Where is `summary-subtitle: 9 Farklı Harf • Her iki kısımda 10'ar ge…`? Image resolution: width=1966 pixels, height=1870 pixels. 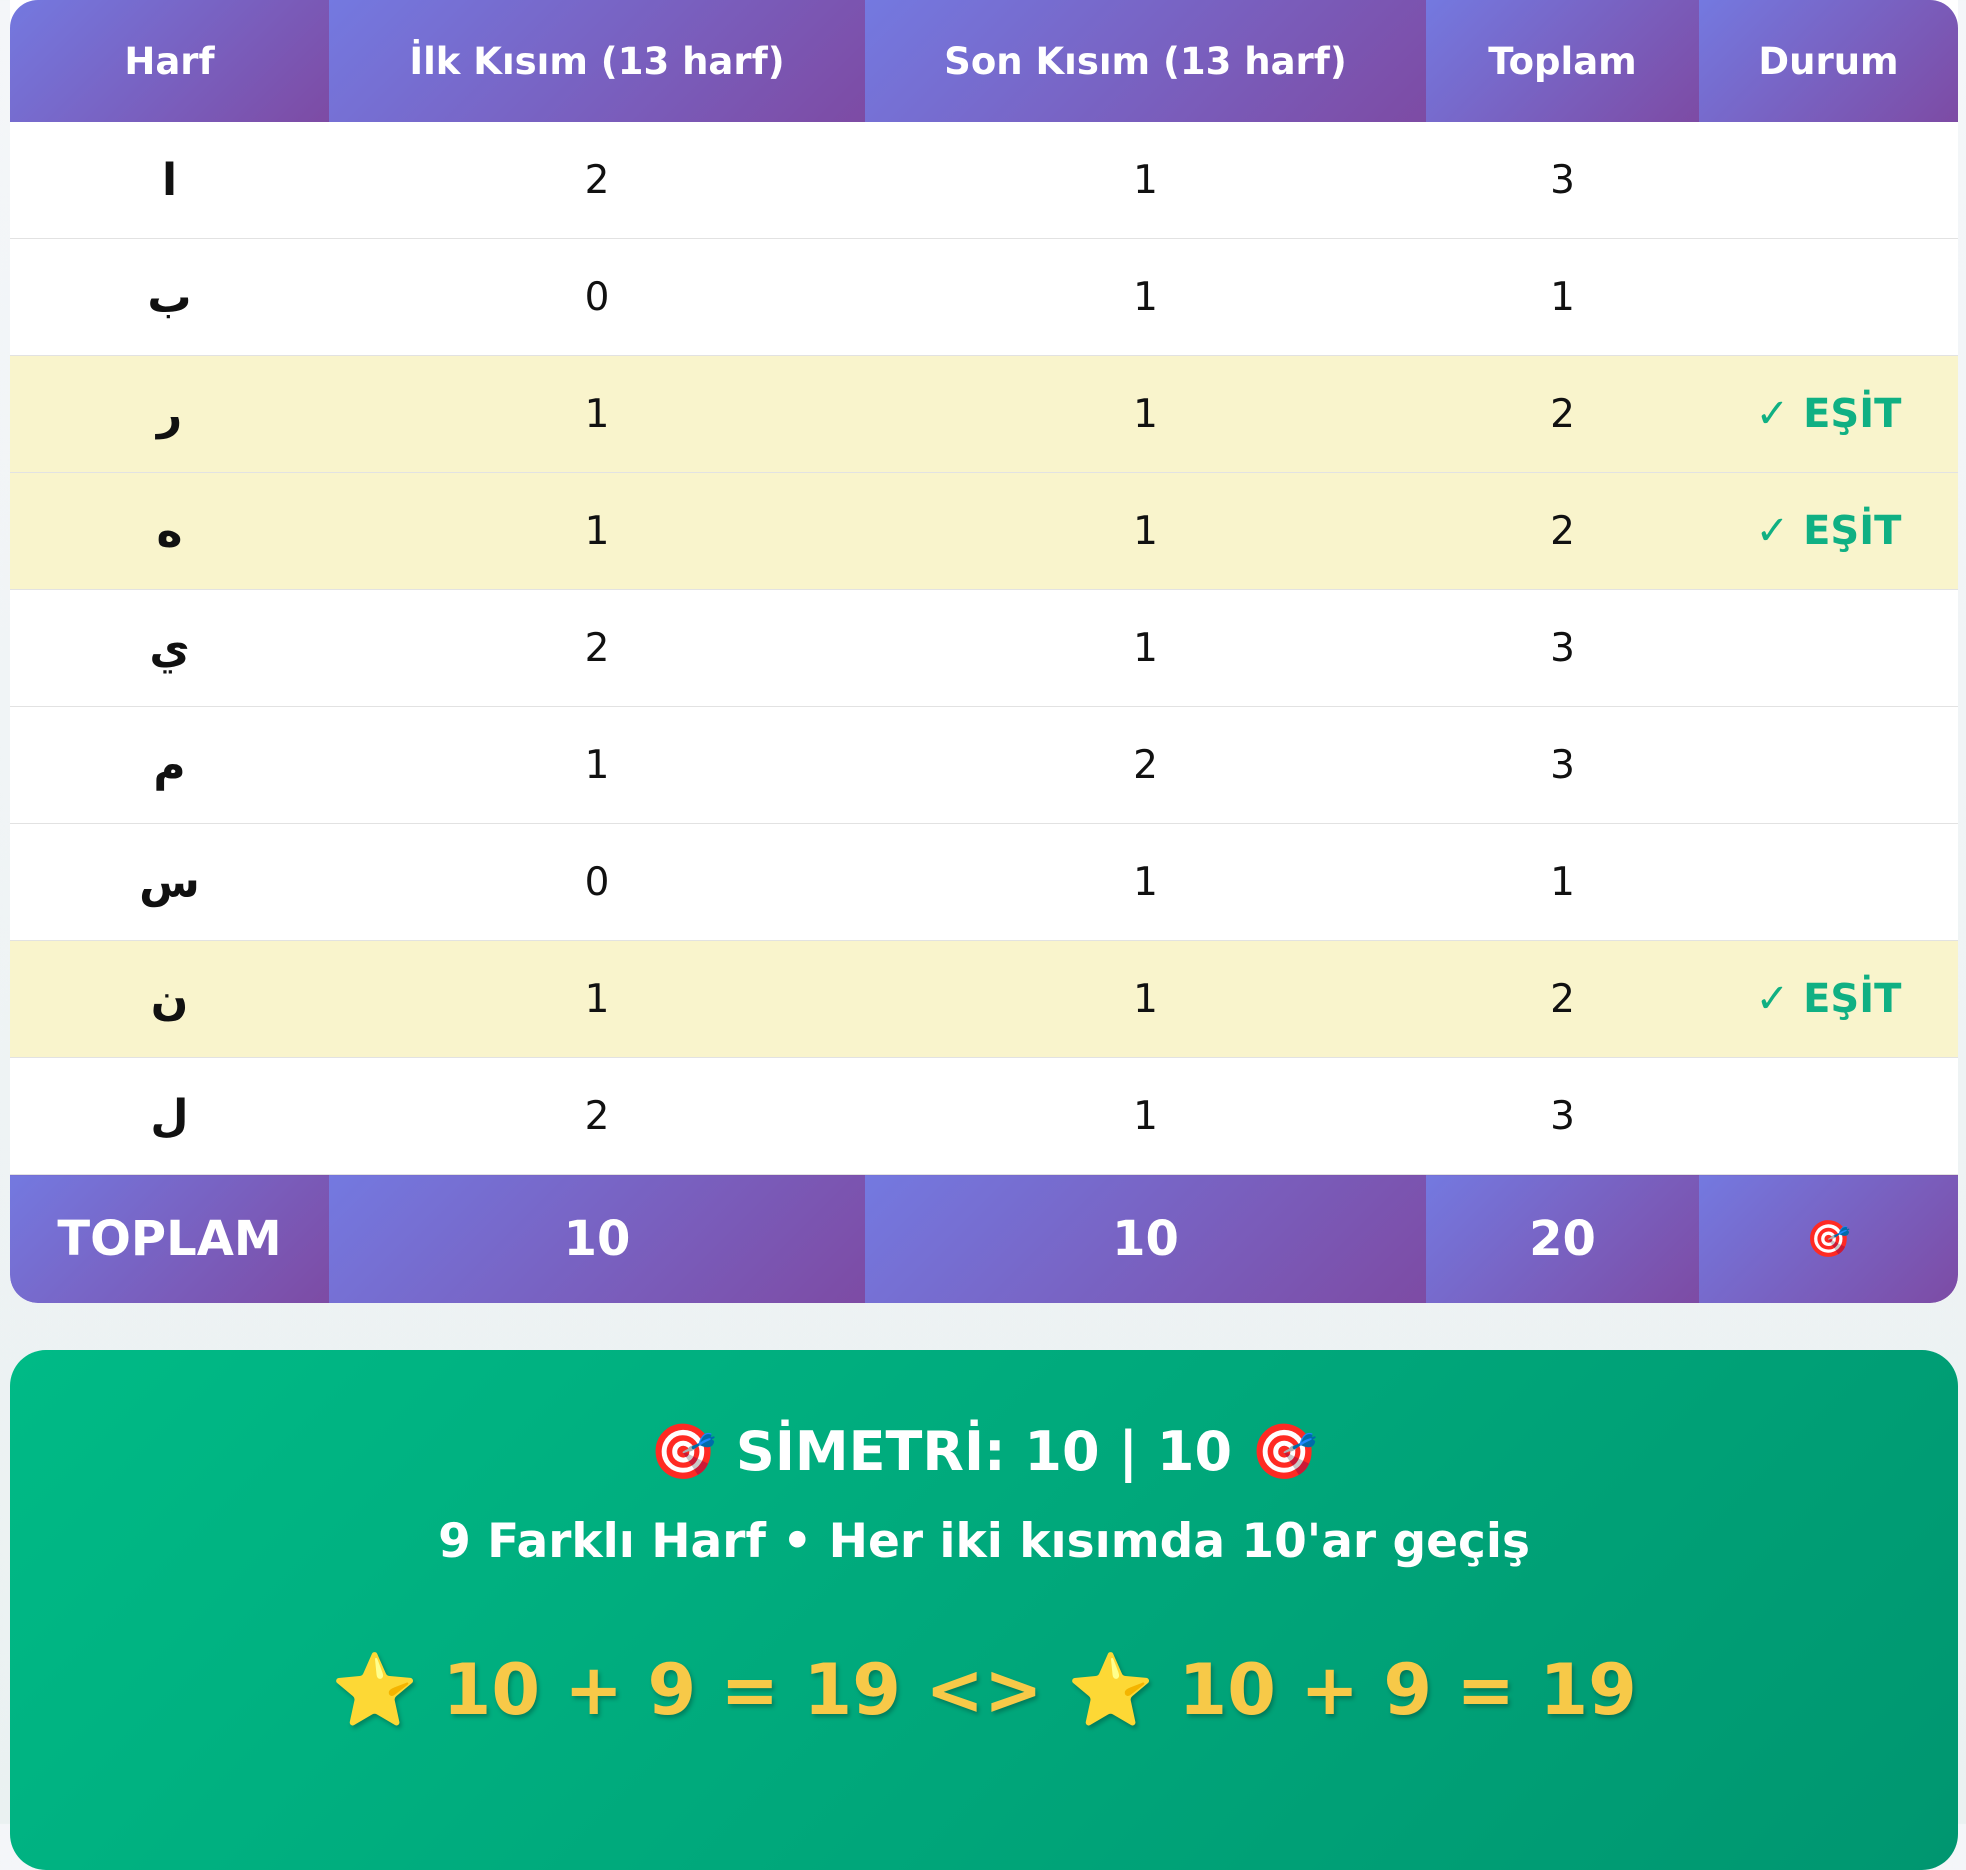
summary-subtitle: 9 Farklı Harf • Her iki kısımda 10'ar ge… is located at coordinates (984, 1541).